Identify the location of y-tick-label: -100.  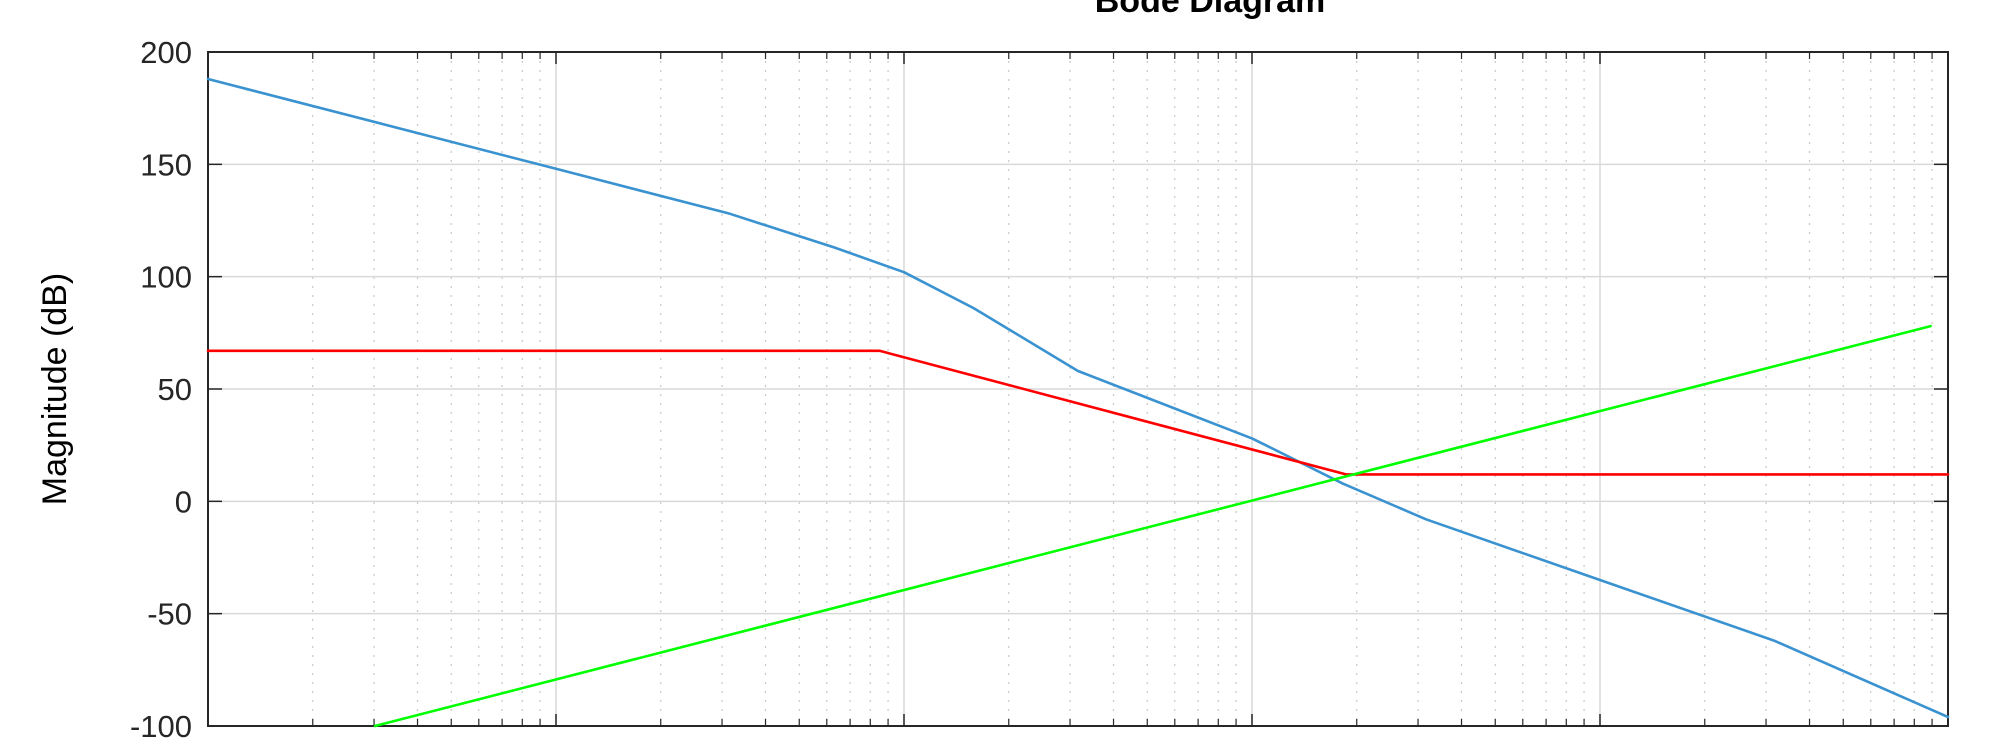
(161, 726).